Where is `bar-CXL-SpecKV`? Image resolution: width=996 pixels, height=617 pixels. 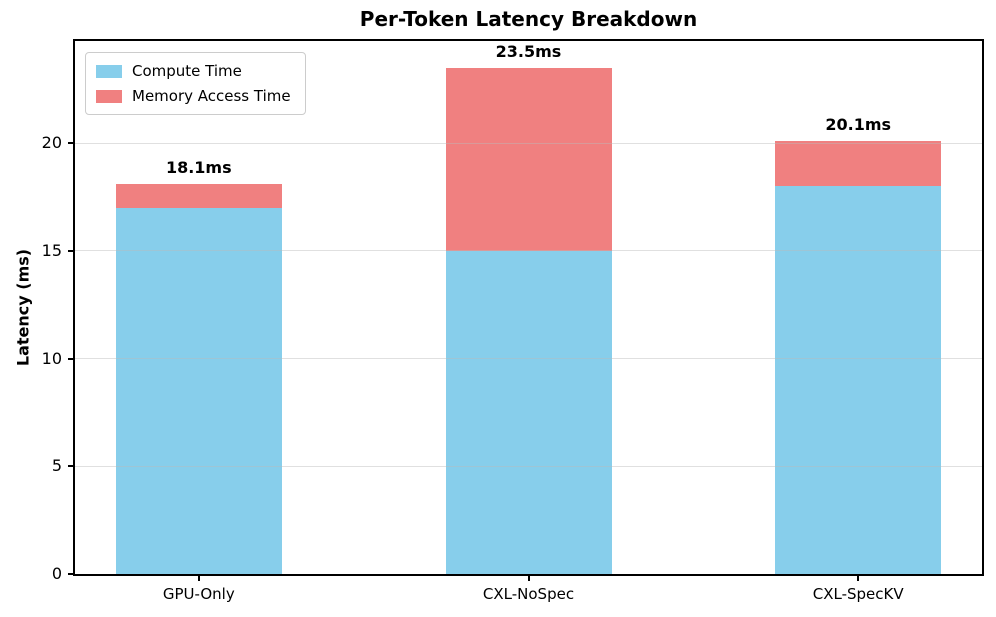 bar-CXL-SpecKV is located at coordinates (858, 357).